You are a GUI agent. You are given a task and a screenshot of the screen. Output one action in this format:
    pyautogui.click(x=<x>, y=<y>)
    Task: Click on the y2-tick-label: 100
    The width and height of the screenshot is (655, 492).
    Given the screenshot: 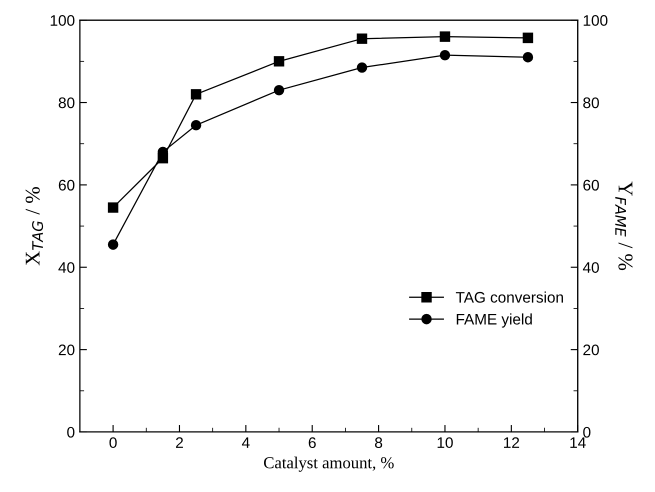 What is the action you would take?
    pyautogui.click(x=596, y=20)
    